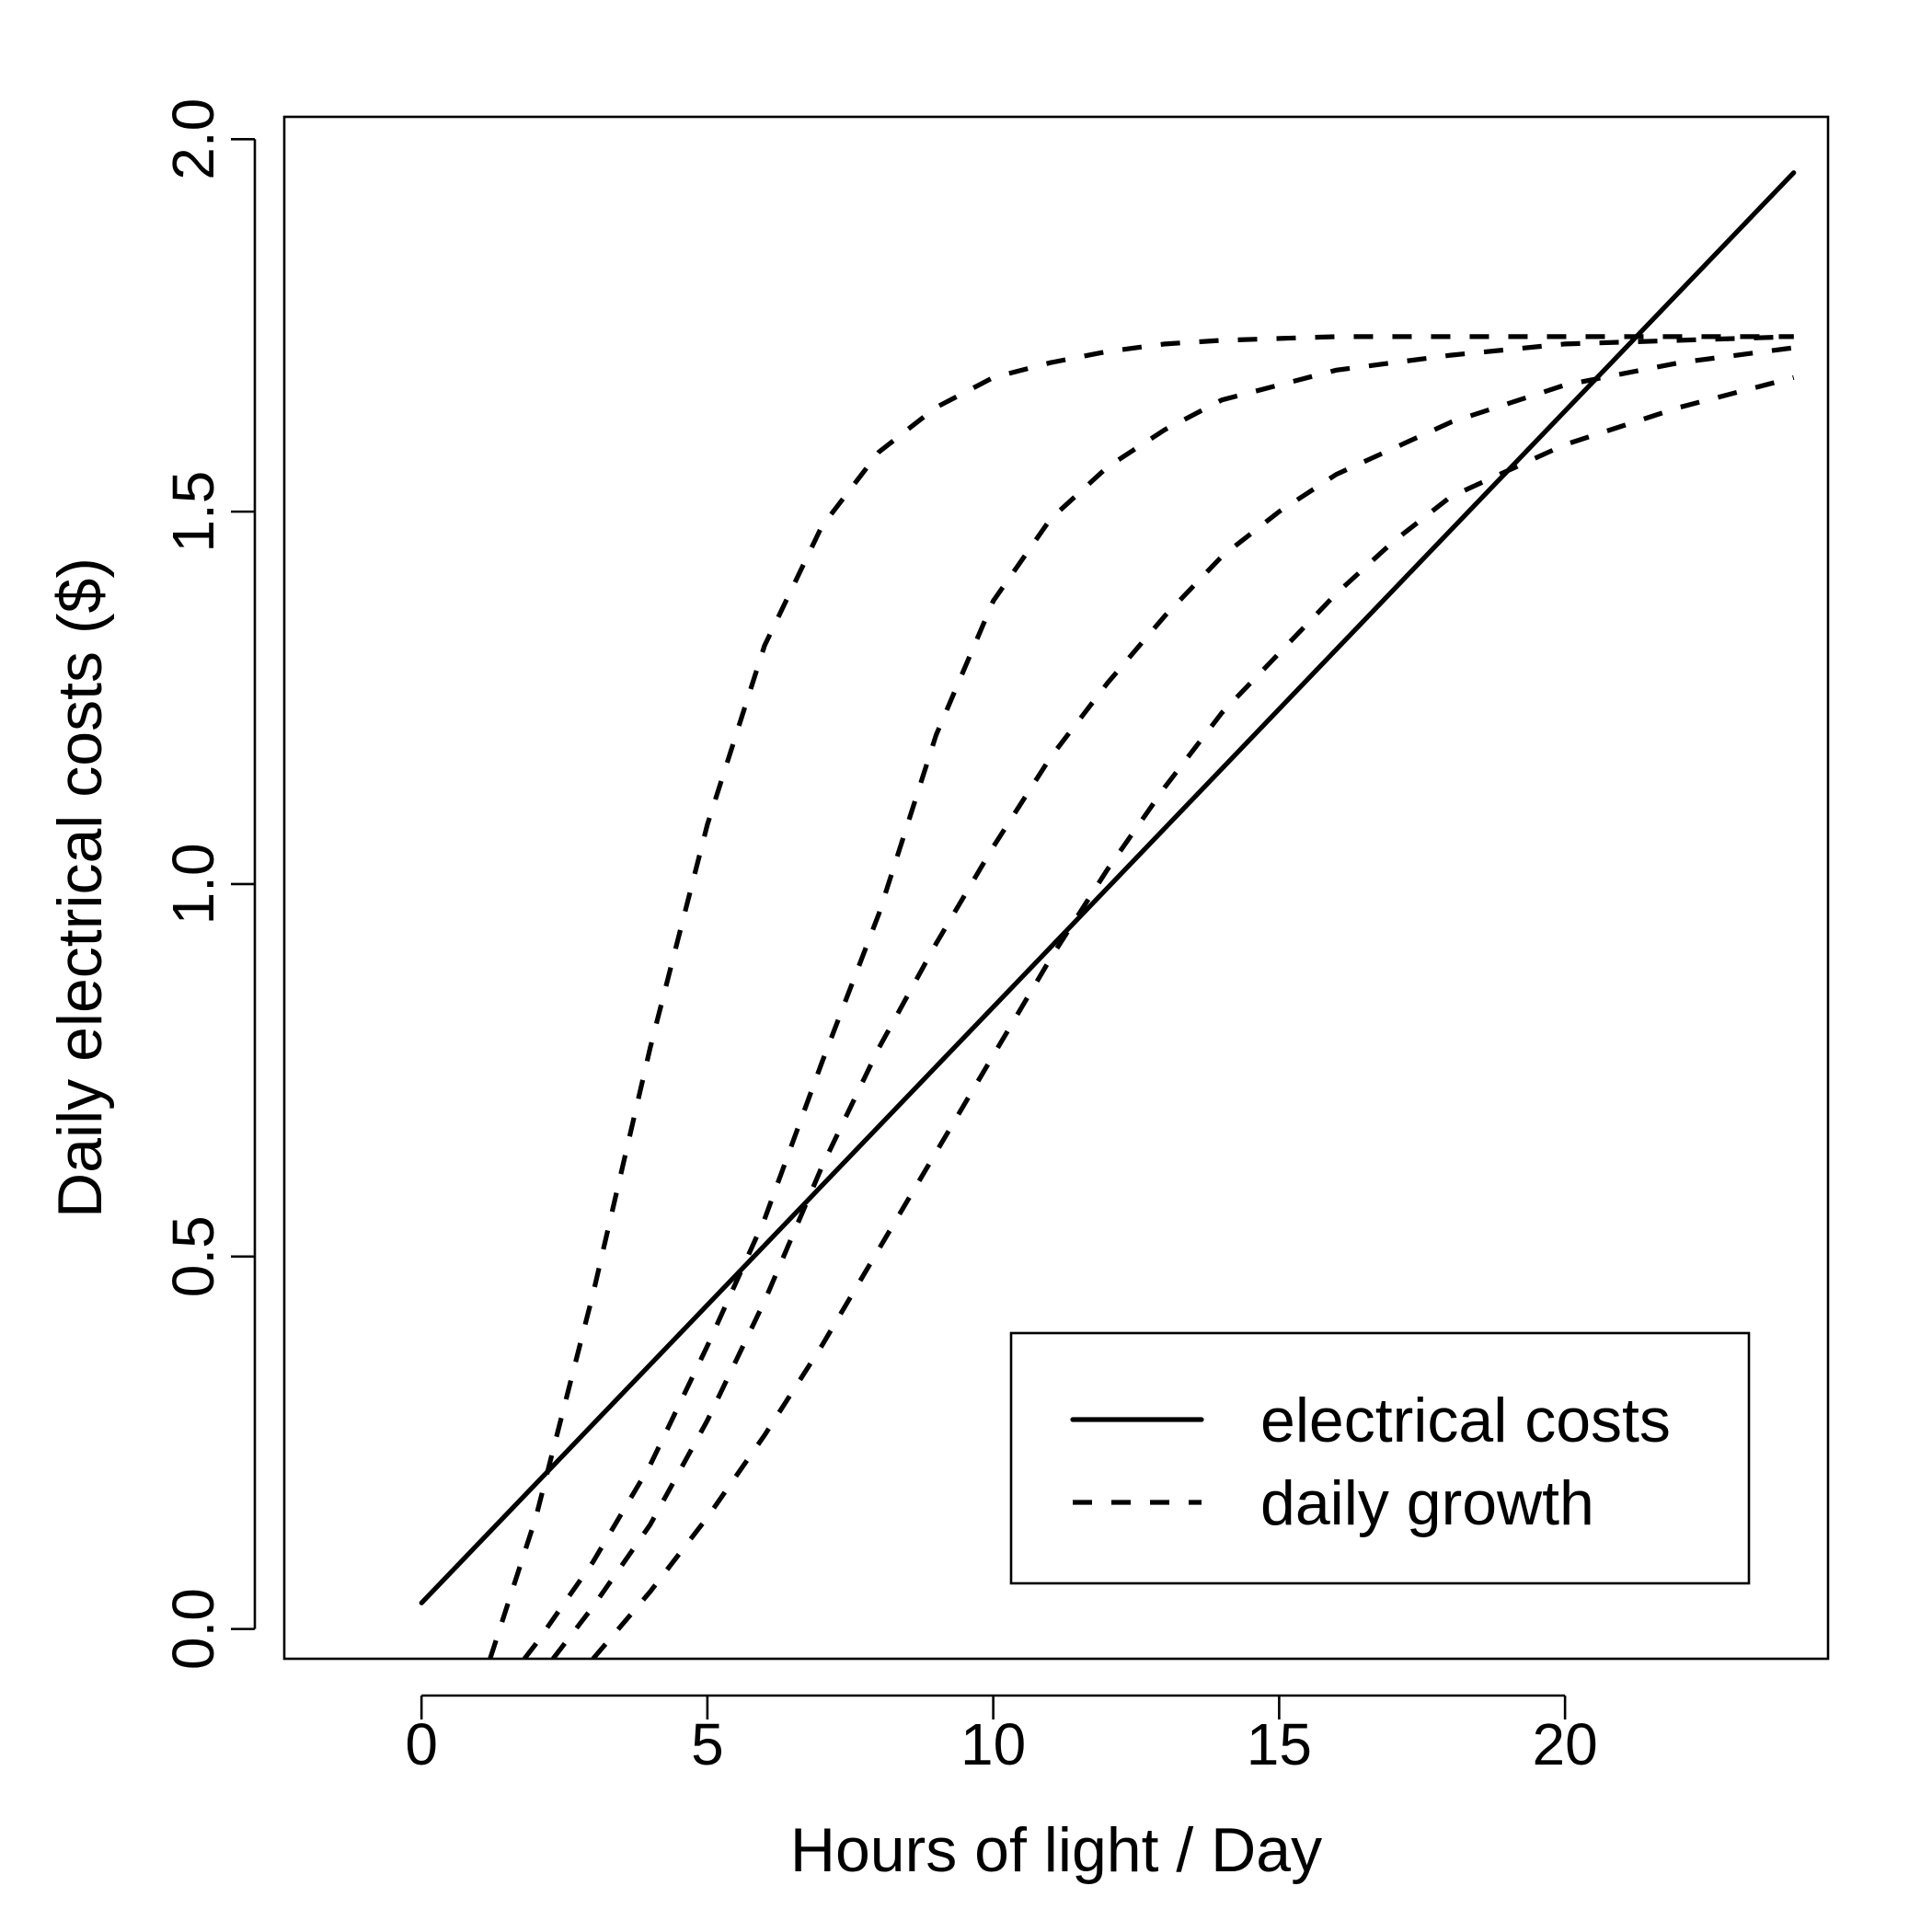 The height and width of the screenshot is (1932, 1932). Describe the element at coordinates (193, 1629) in the screenshot. I see `y-tick-label: 0.0` at that location.